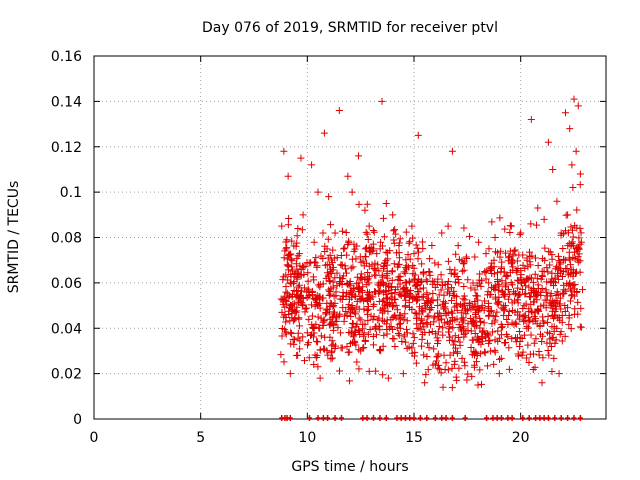  What do you see at coordinates (14, 237) in the screenshot?
I see `y-axis-label: SRMTID / TECUs` at bounding box center [14, 237].